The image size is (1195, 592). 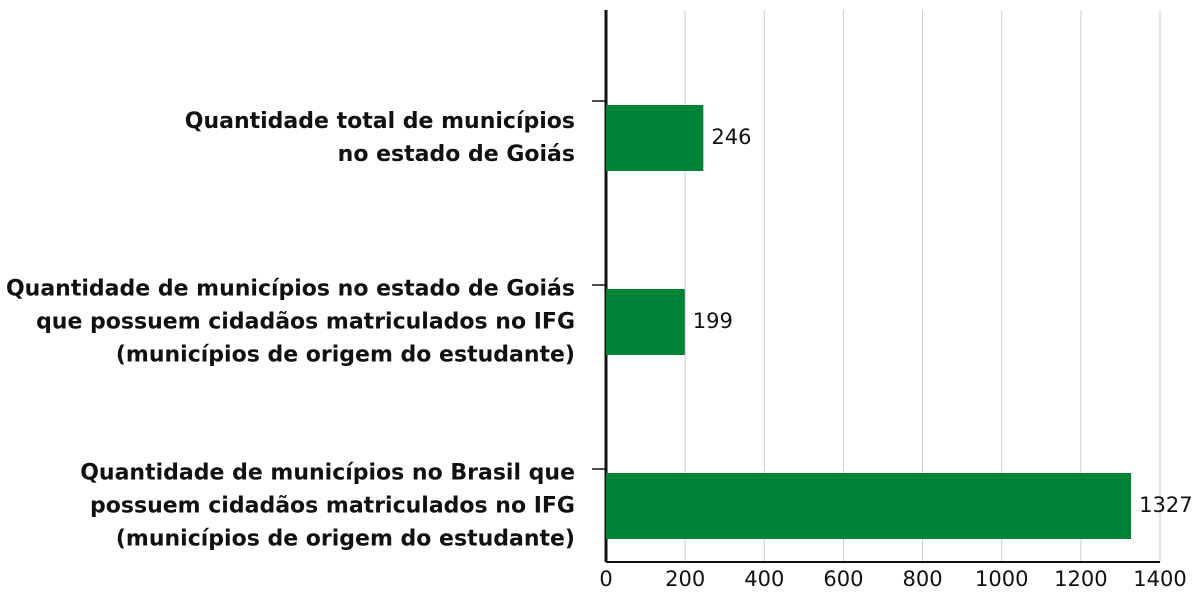 I want to click on x-tick-label: 1000, so click(x=1001, y=579).